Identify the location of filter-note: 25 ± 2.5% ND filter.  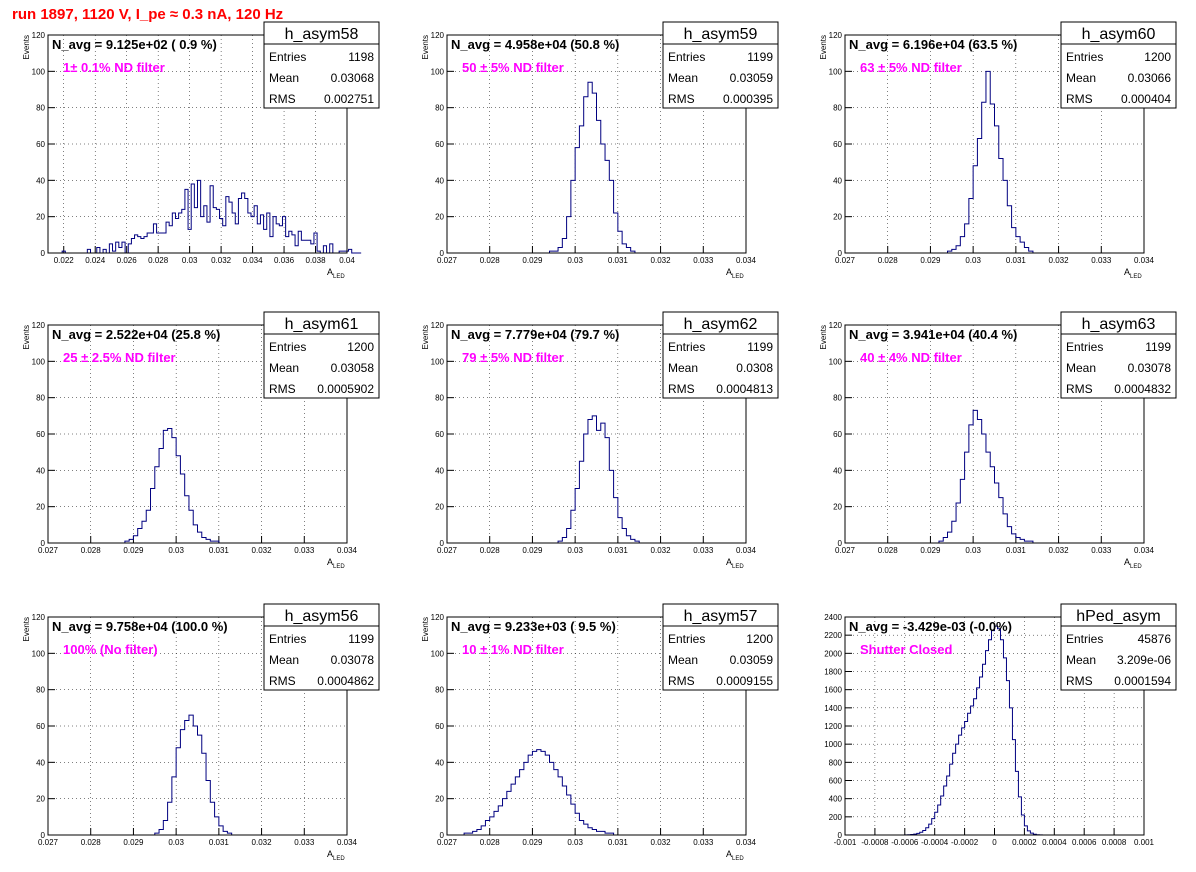
(119, 357).